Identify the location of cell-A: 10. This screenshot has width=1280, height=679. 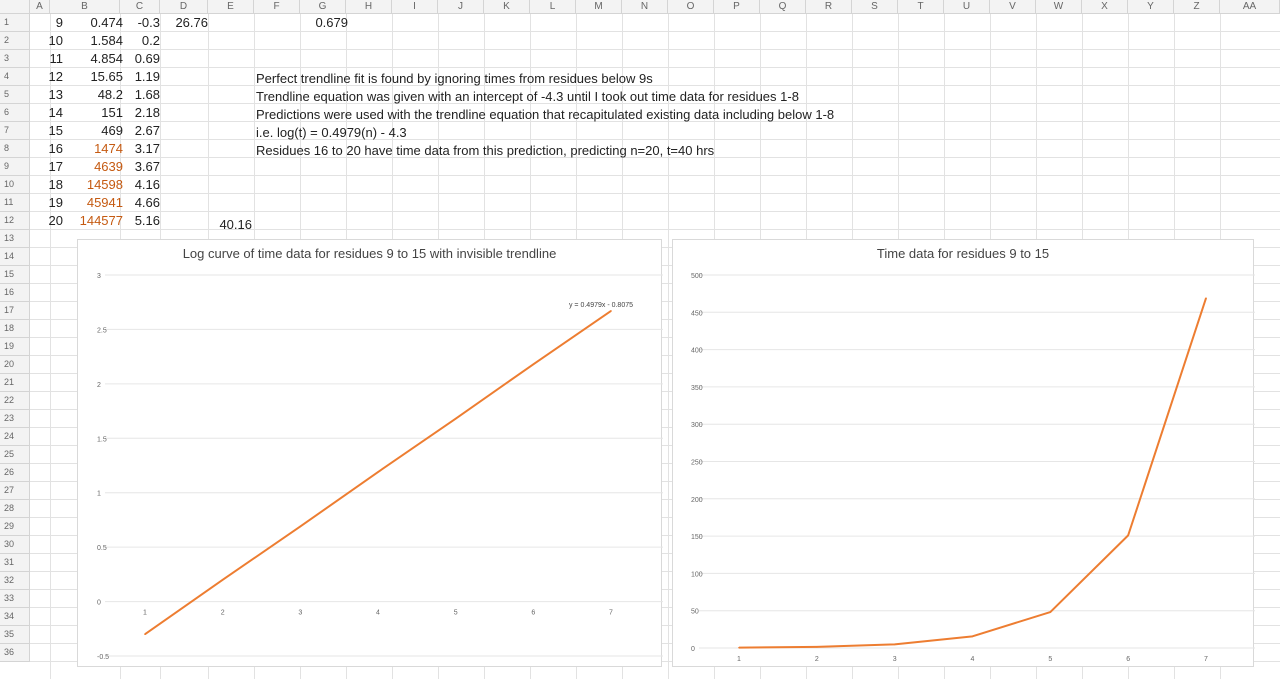
(55, 40).